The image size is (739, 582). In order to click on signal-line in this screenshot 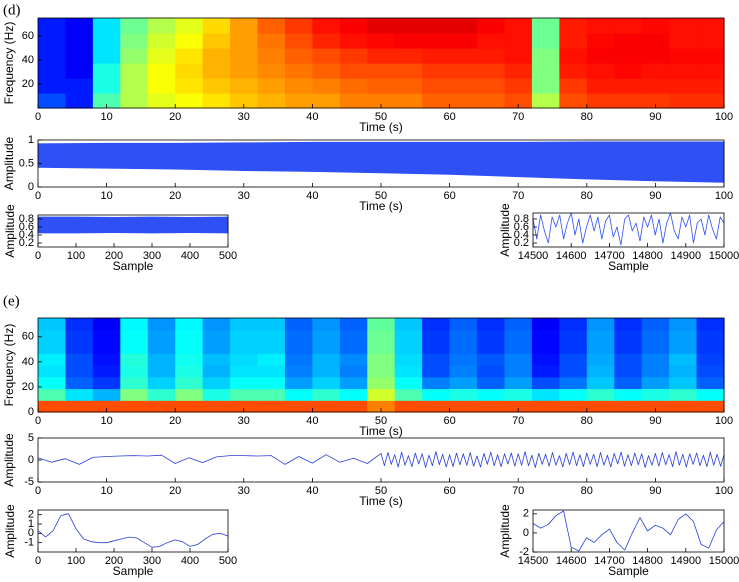, I will do `click(133, 530)`.